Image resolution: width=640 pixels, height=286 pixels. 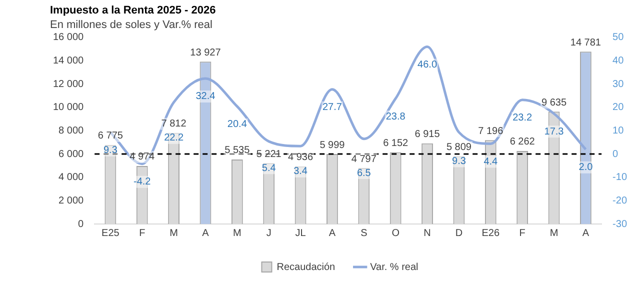 What do you see at coordinates (71, 130) in the screenshot?
I see `y-tick-label: 8 000` at bounding box center [71, 130].